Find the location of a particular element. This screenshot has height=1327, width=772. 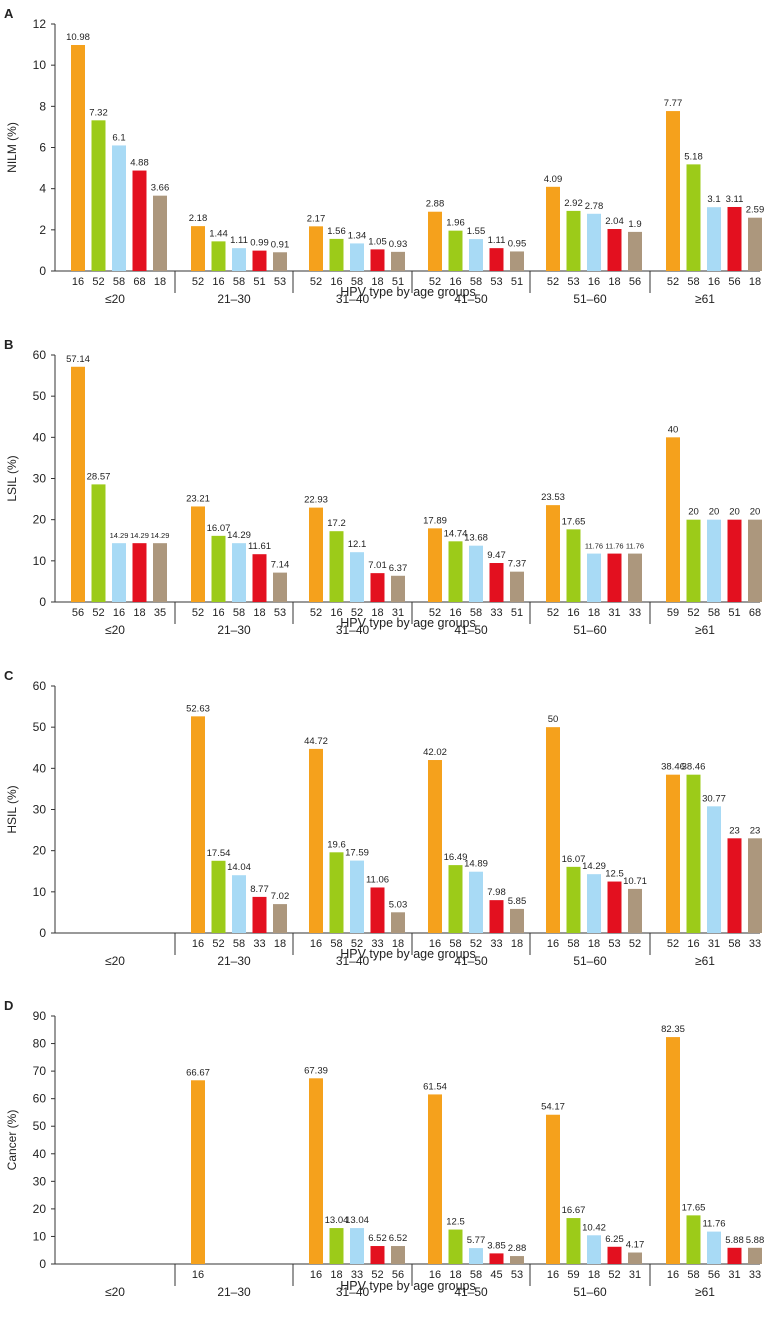

bar-value-label: 0.99 is located at coordinates (259, 243).